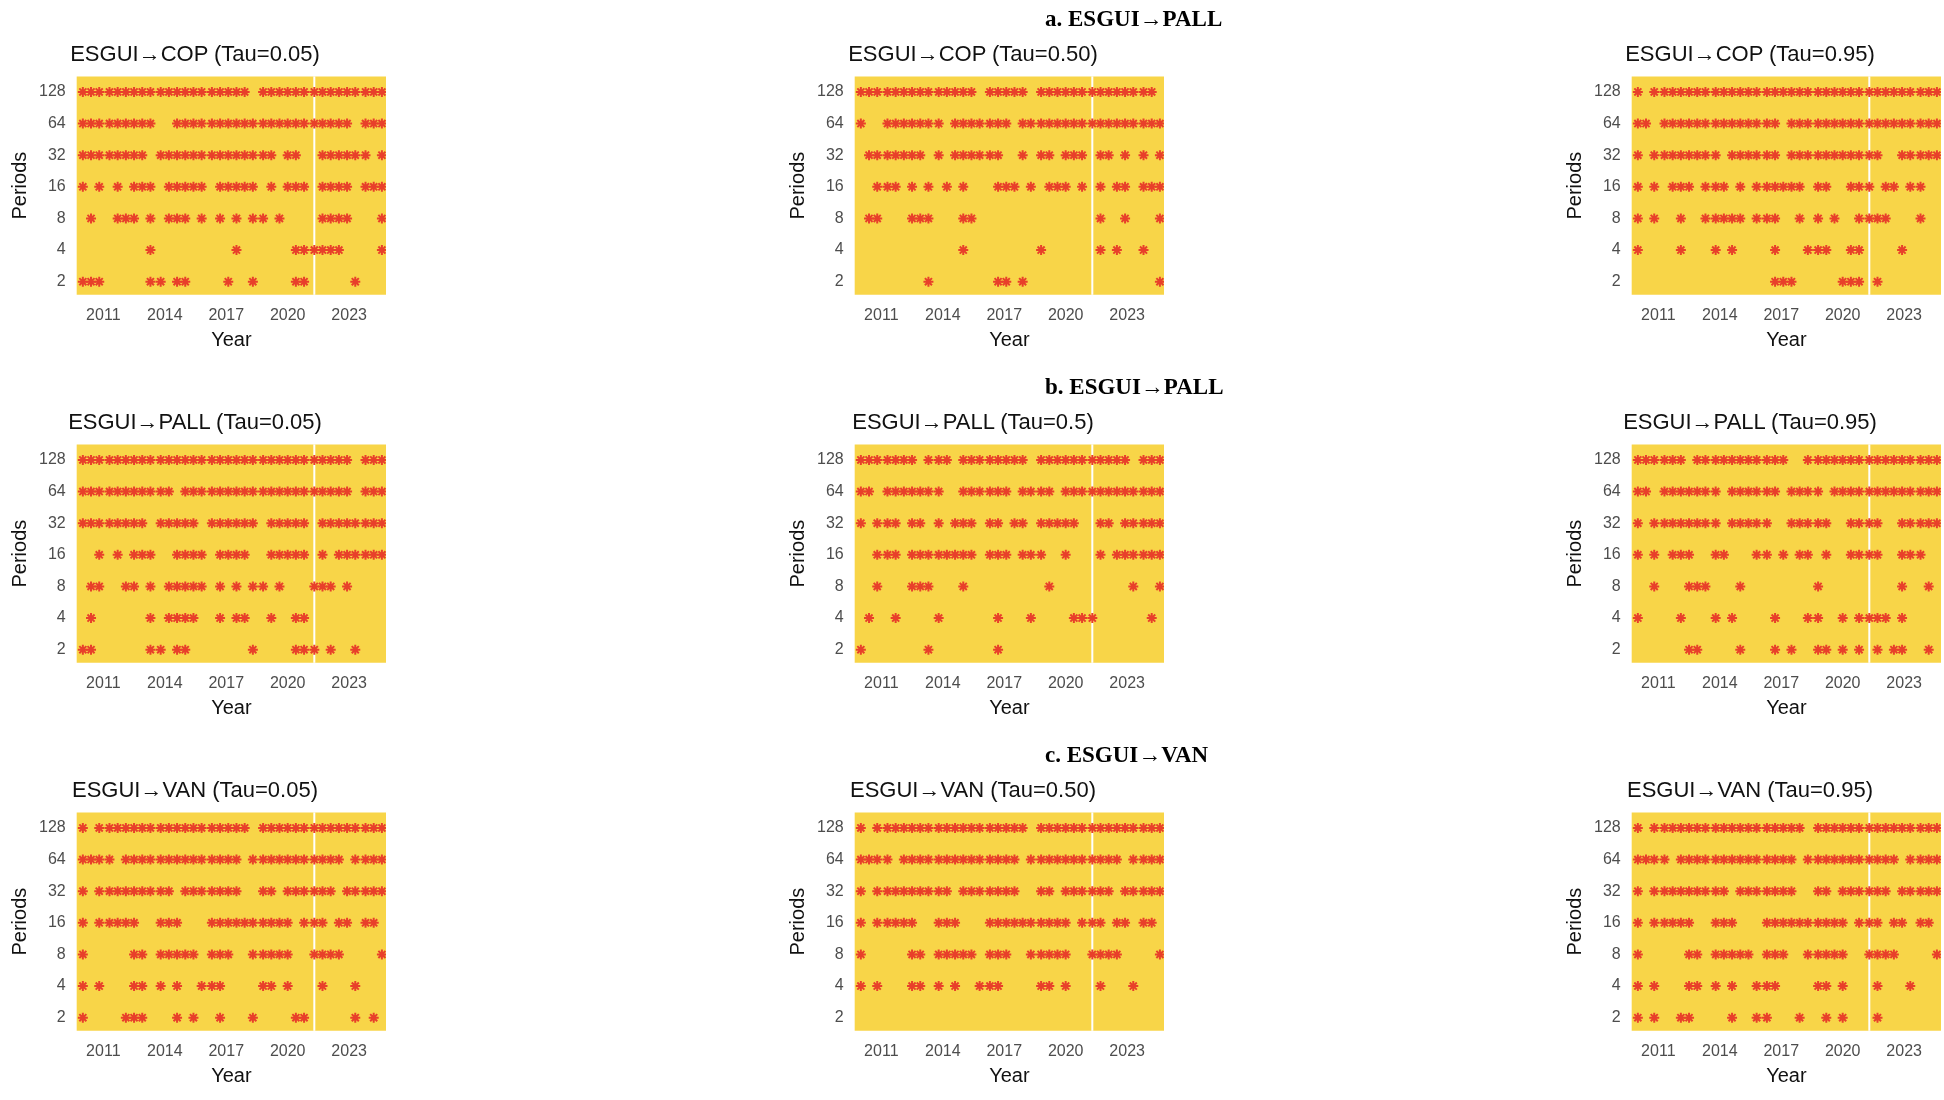  What do you see at coordinates (195, 790) in the screenshot?
I see `chart-title: ESGUI→VAN (Tau=0.05)` at bounding box center [195, 790].